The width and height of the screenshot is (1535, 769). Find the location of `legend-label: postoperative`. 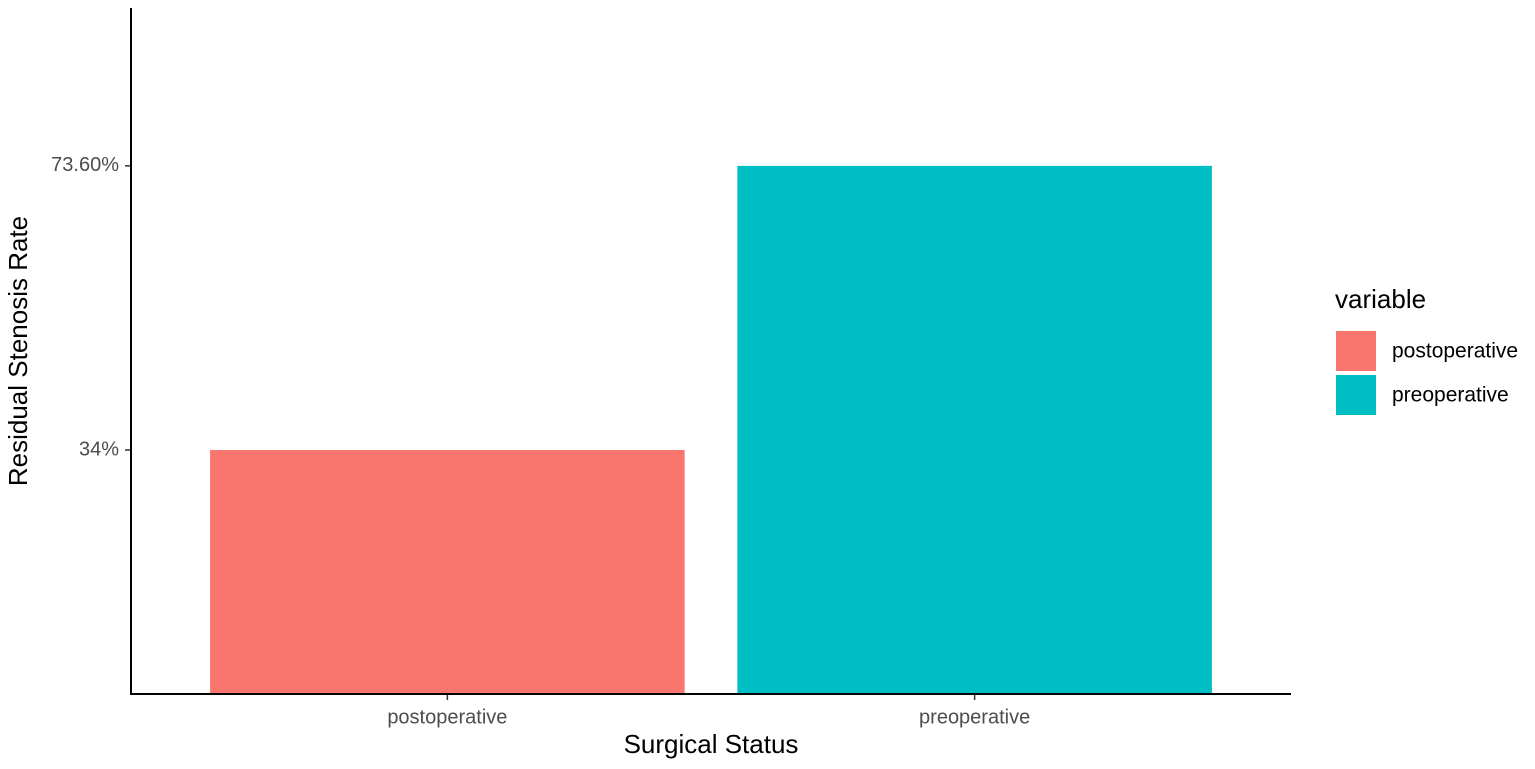

legend-label: postoperative is located at coordinates (1455, 351).